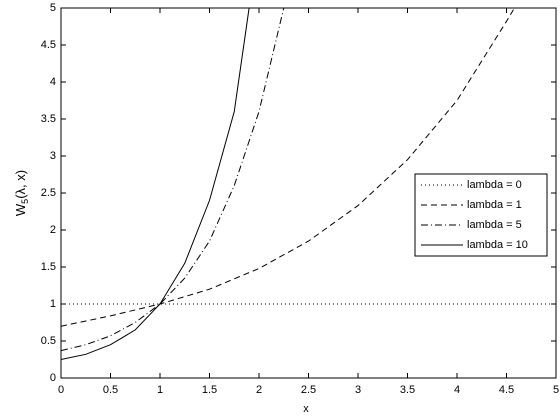 This screenshot has height=420, width=560. I want to click on y-tick-label: 4, so click(53, 82).